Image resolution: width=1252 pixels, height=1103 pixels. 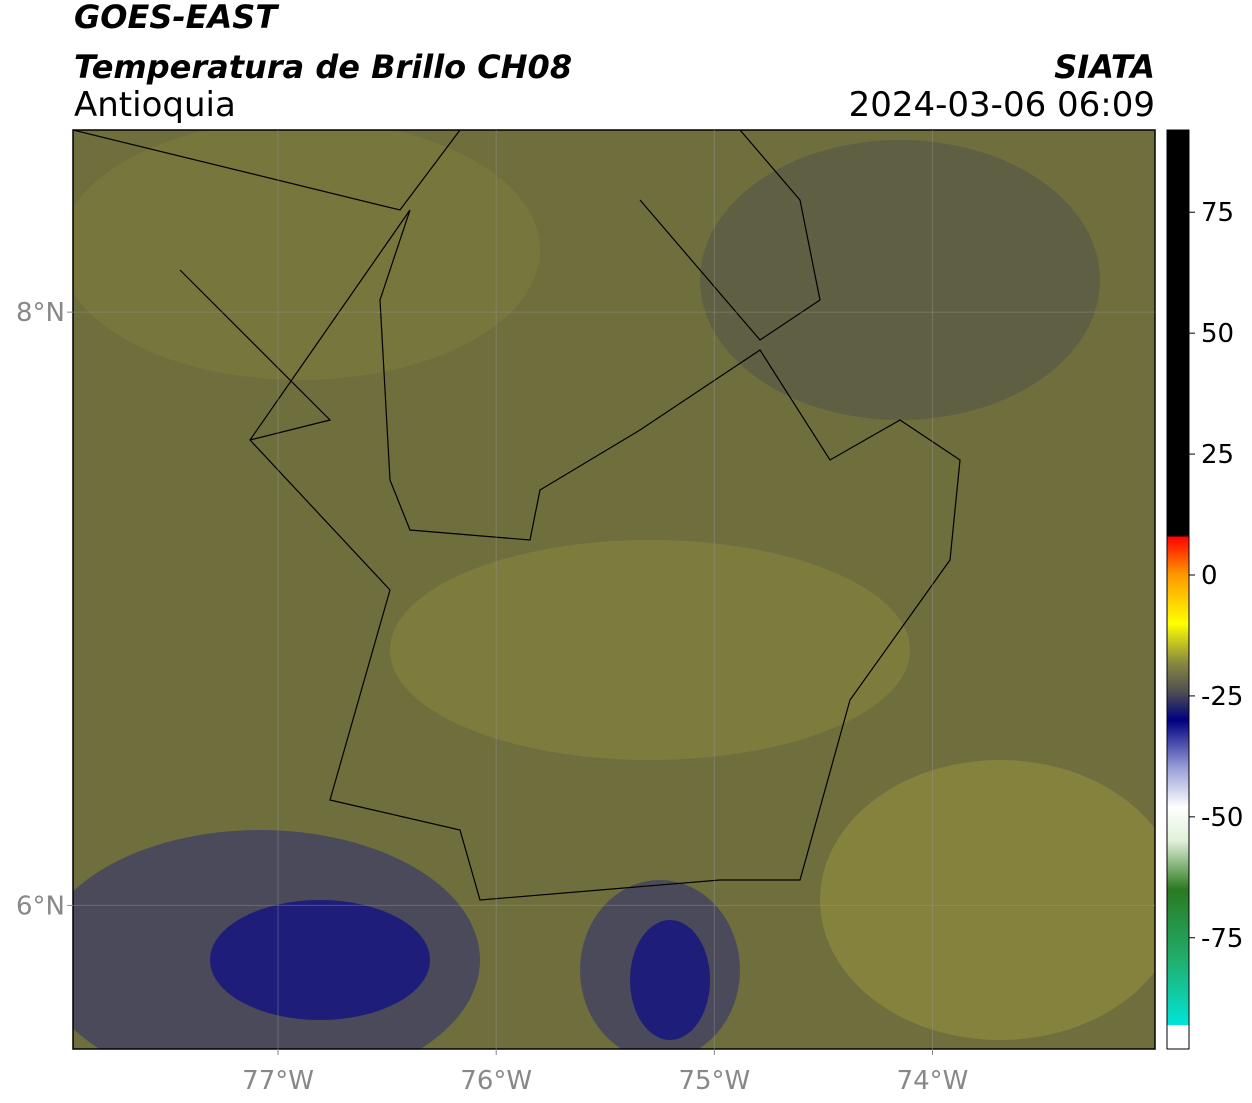 What do you see at coordinates (1222, 818) in the screenshot?
I see `colorbar-tick-label: -50` at bounding box center [1222, 818].